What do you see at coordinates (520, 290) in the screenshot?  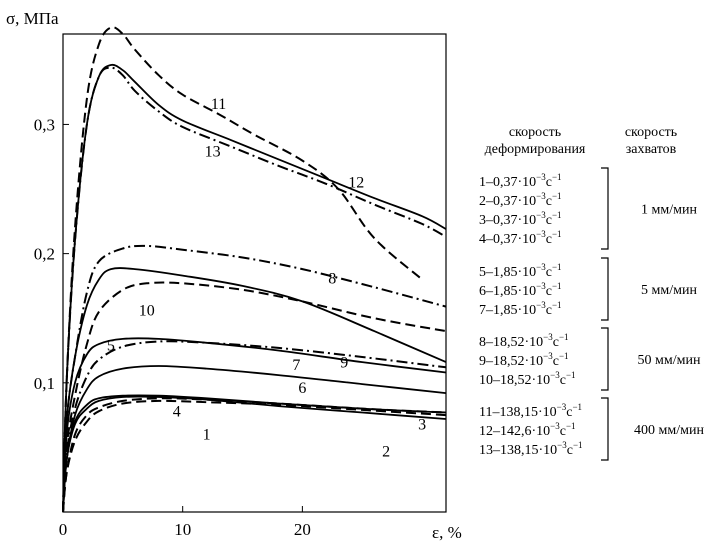 I see `legend-entry-6: 6–1,85·10−3с−1` at bounding box center [520, 290].